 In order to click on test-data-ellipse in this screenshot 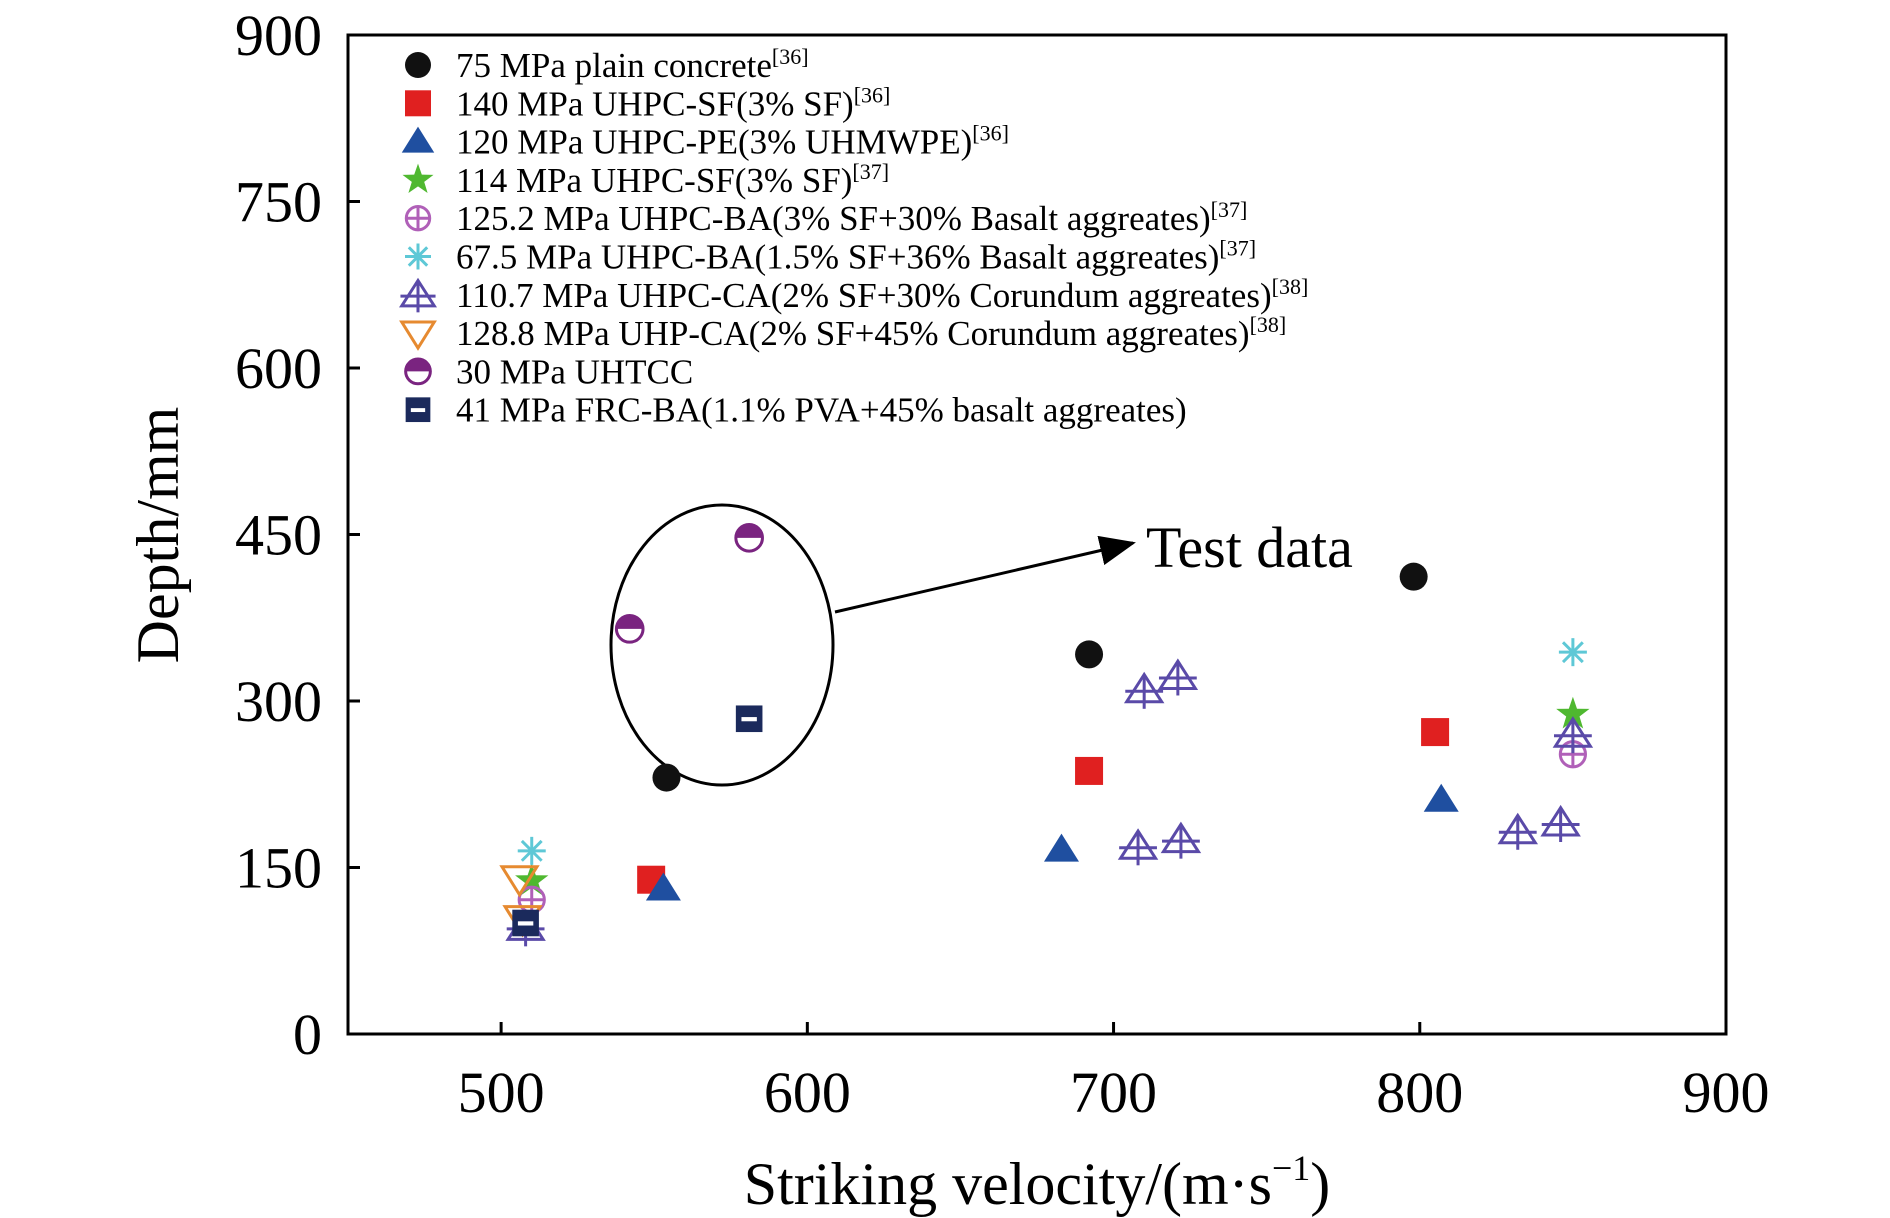, I will do `click(722, 645)`.